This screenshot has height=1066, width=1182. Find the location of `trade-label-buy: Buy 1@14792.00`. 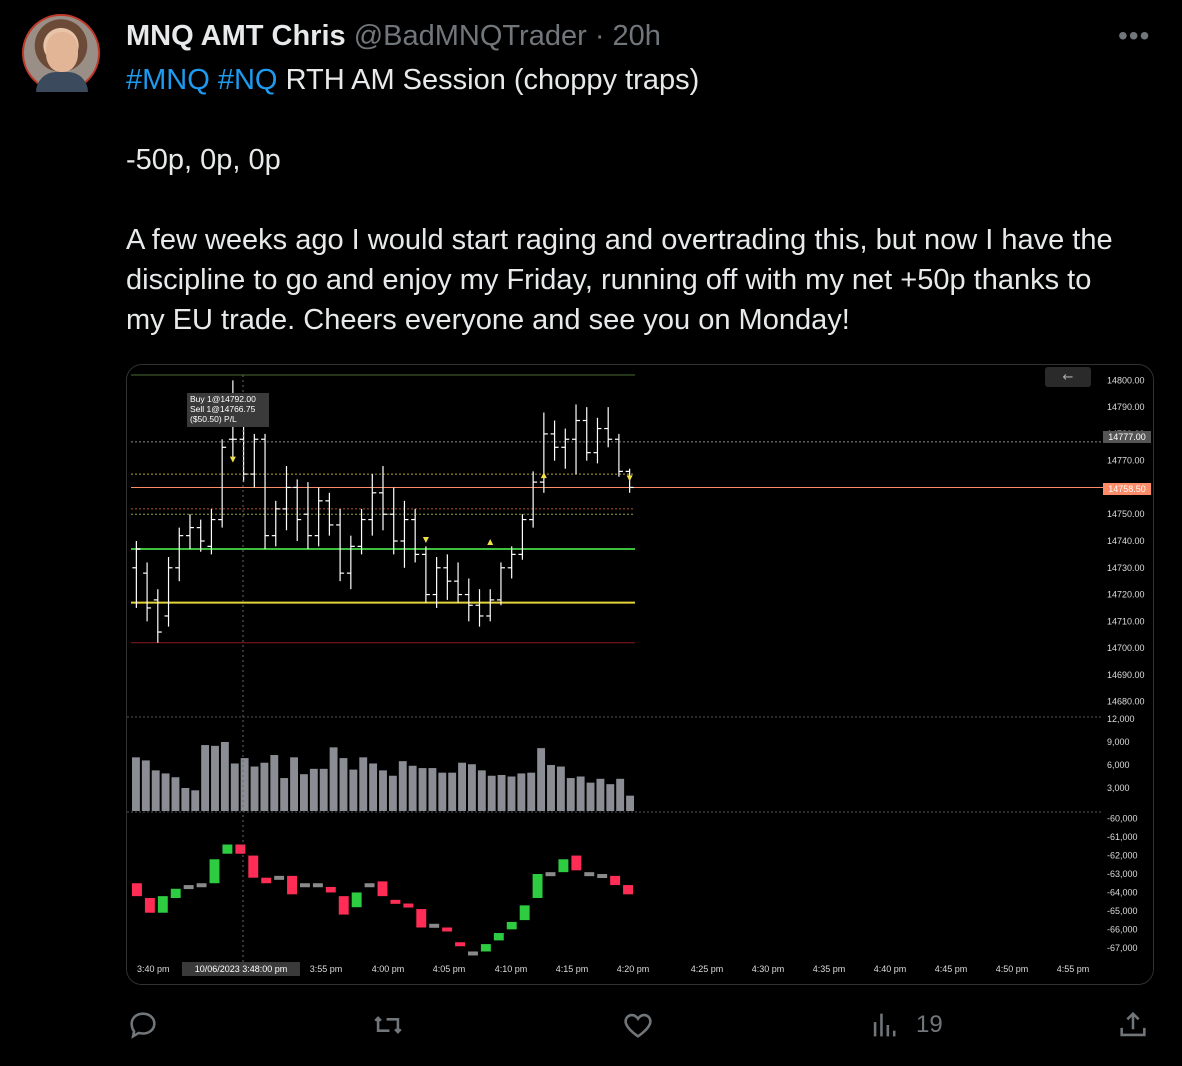

trade-label-buy: Buy 1@14792.00 is located at coordinates (223, 399).